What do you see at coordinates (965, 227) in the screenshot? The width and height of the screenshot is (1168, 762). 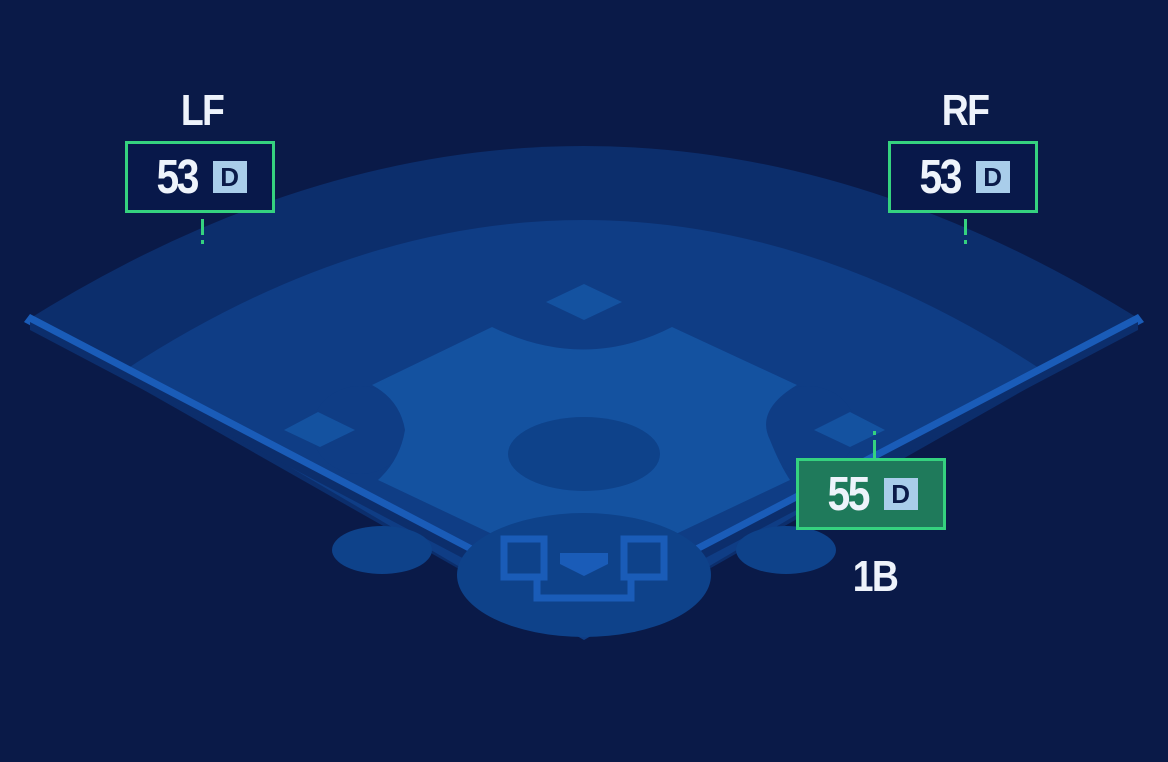 I see `connector-rf` at bounding box center [965, 227].